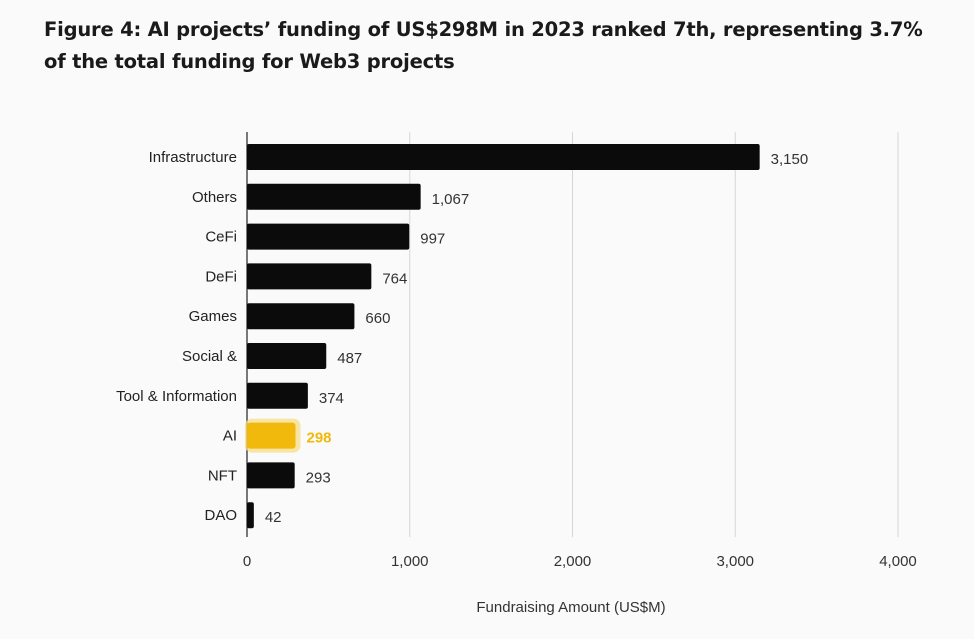  Describe the element at coordinates (451, 199) in the screenshot. I see `value-label: 1,067` at that location.